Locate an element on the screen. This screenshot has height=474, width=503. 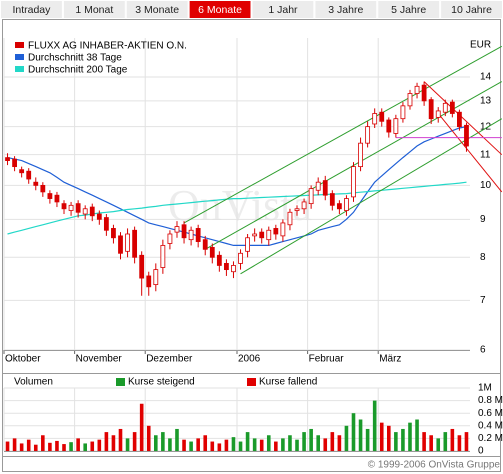
y-tick-label: 6 is located at coordinates (483, 350).